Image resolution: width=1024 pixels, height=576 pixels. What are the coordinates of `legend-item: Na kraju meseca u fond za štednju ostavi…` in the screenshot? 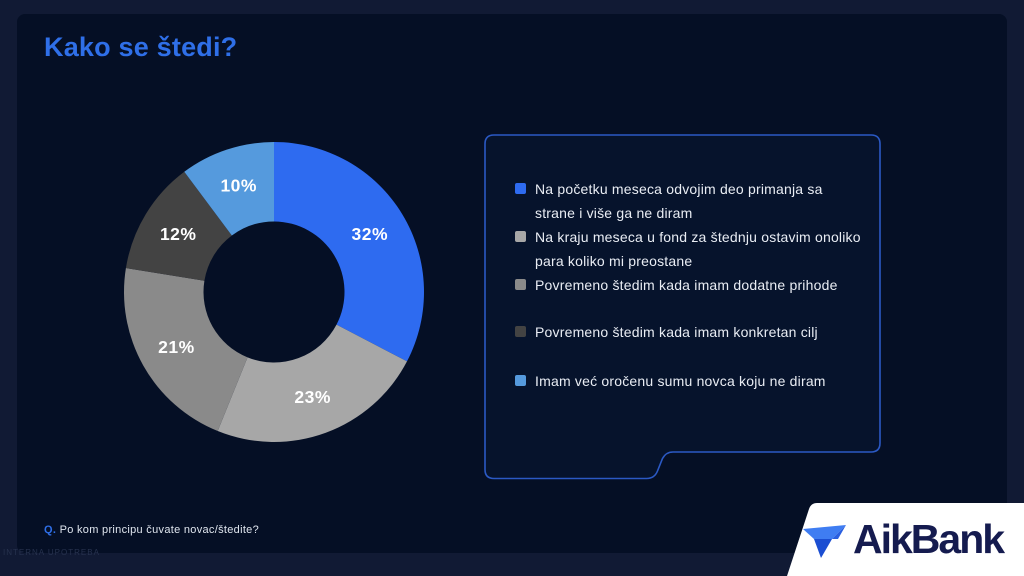 It's located at (690, 249).